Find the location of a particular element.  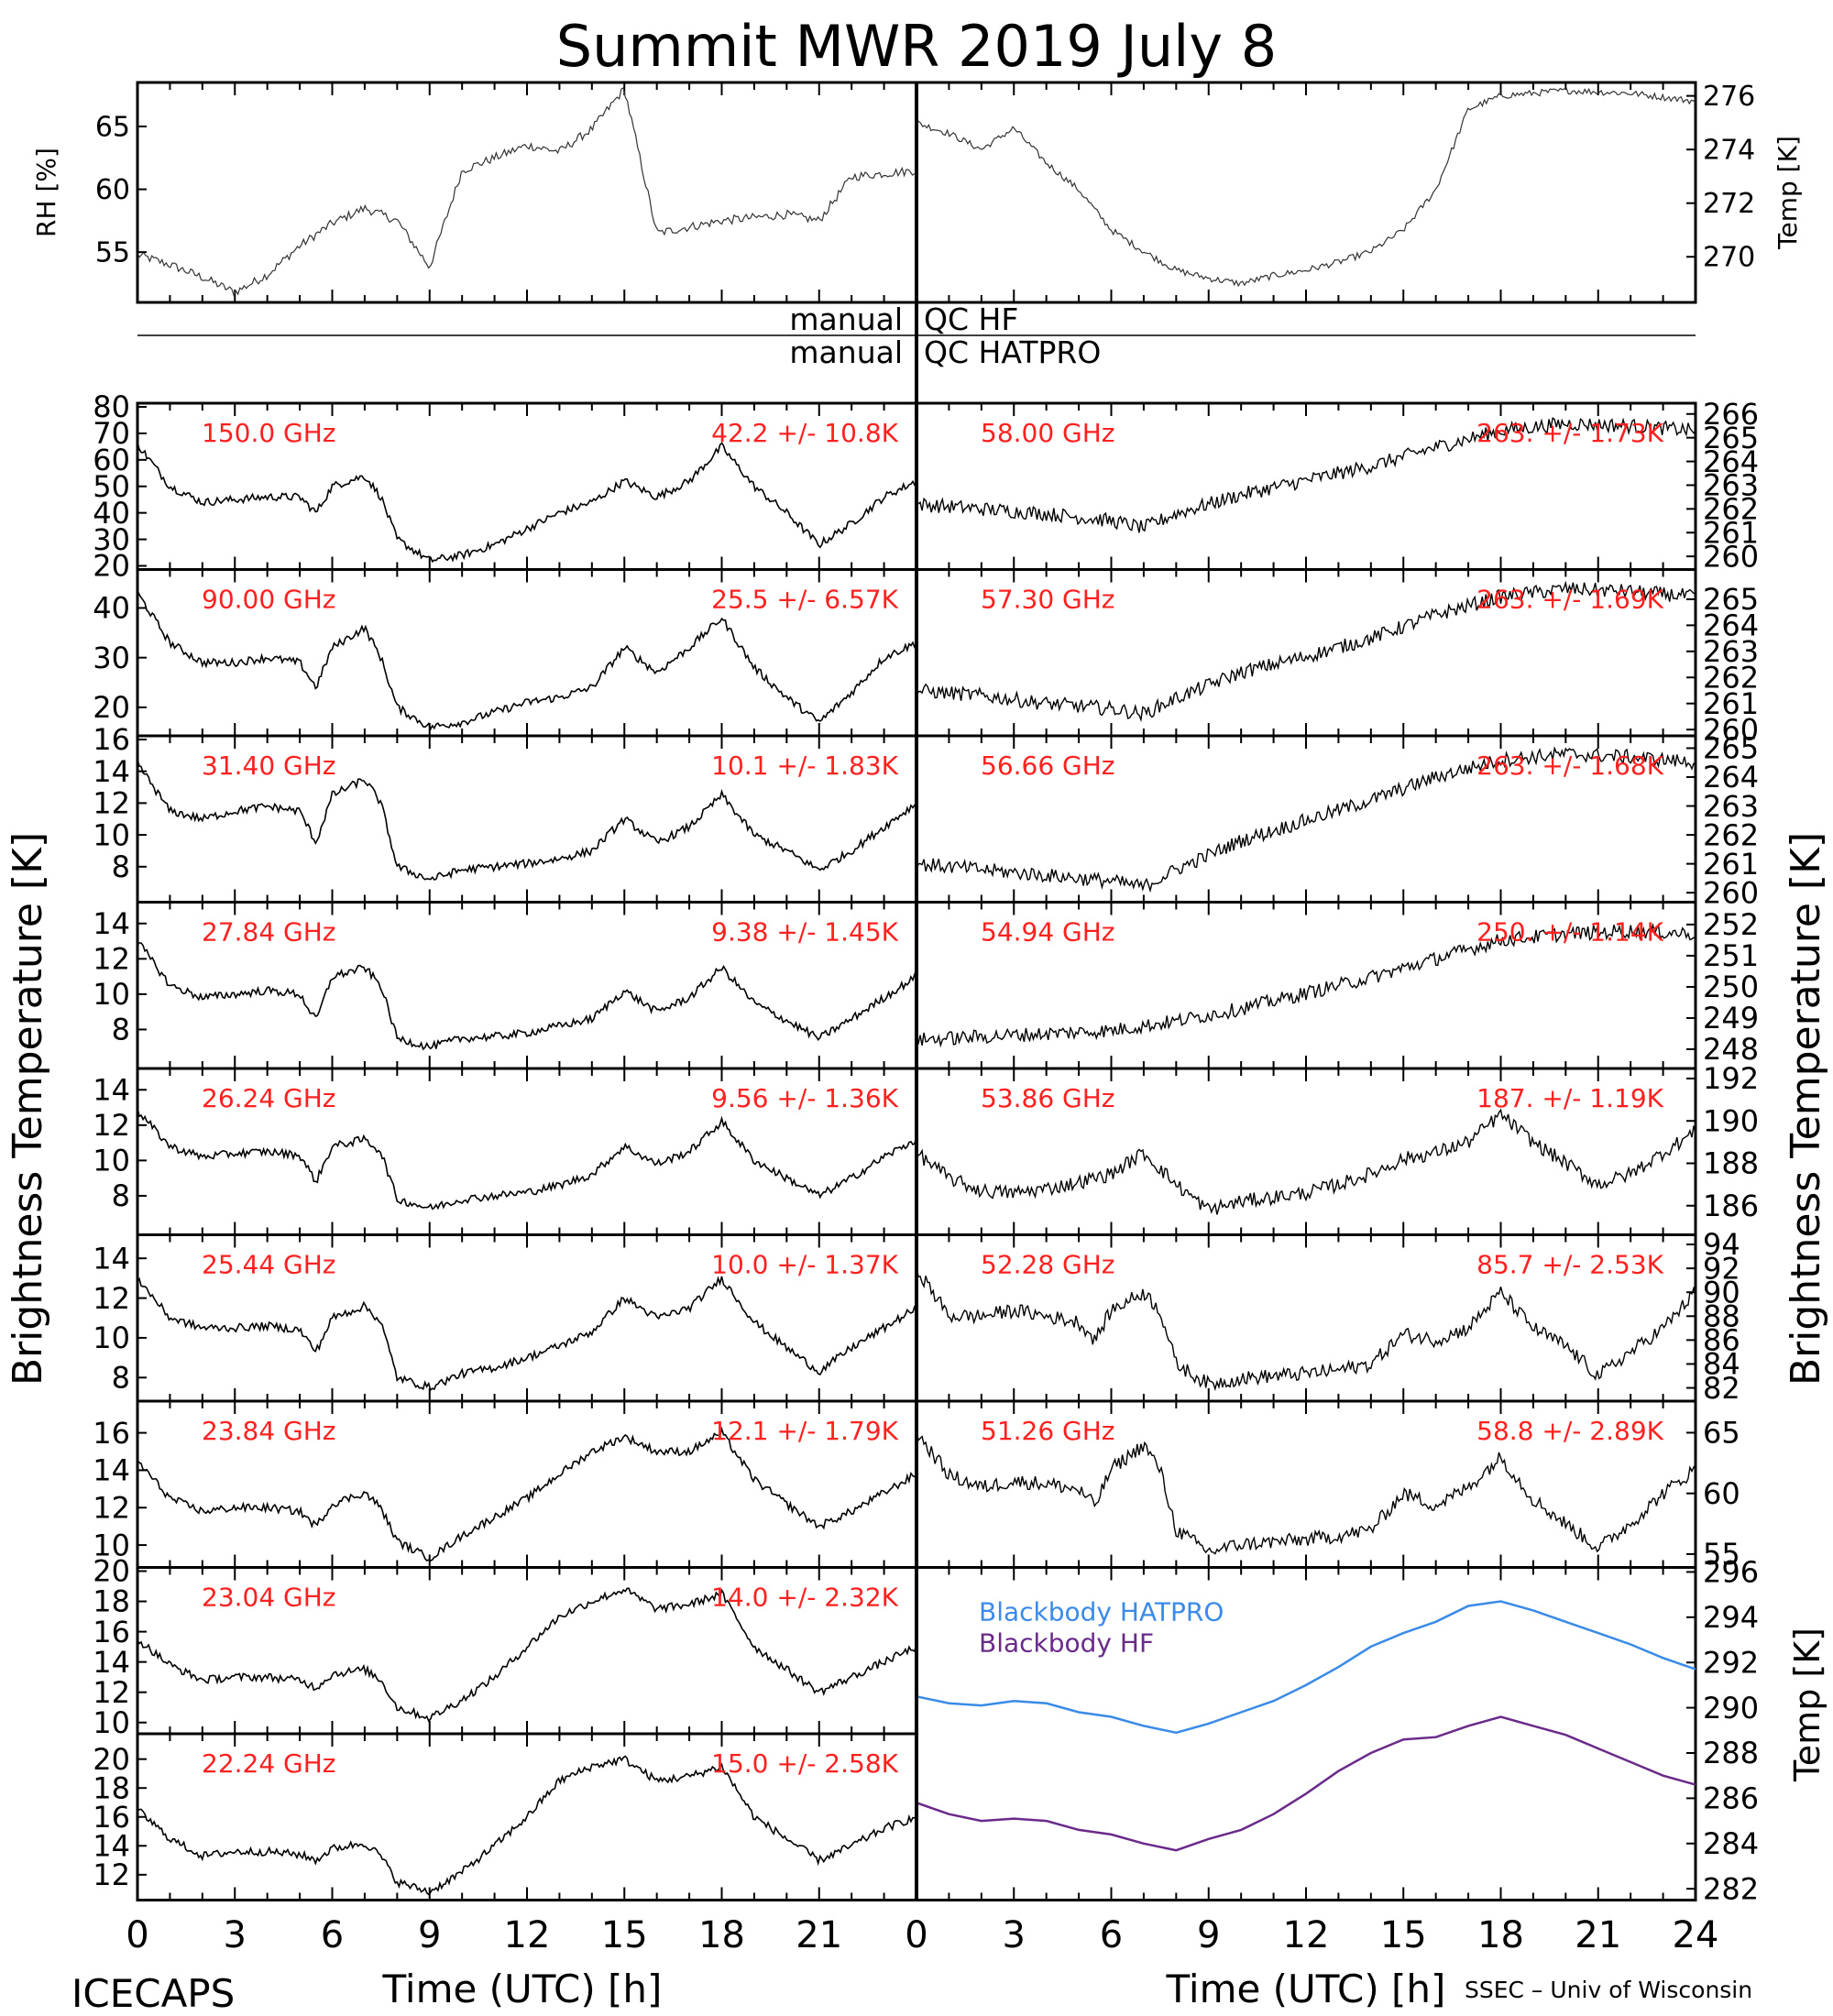

left-y-tick-label: 30 is located at coordinates (111, 539).